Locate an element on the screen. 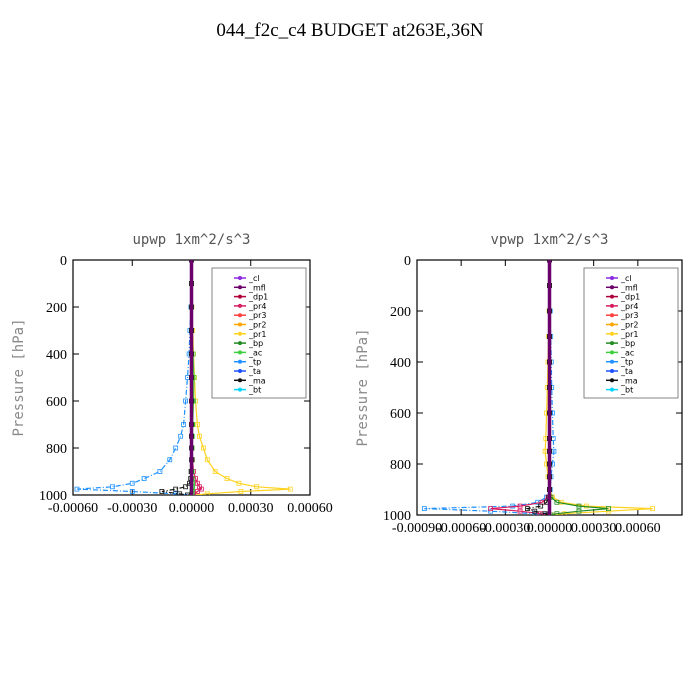  chart-title: upwp 1xm^2/s^3 is located at coordinates (191, 240).